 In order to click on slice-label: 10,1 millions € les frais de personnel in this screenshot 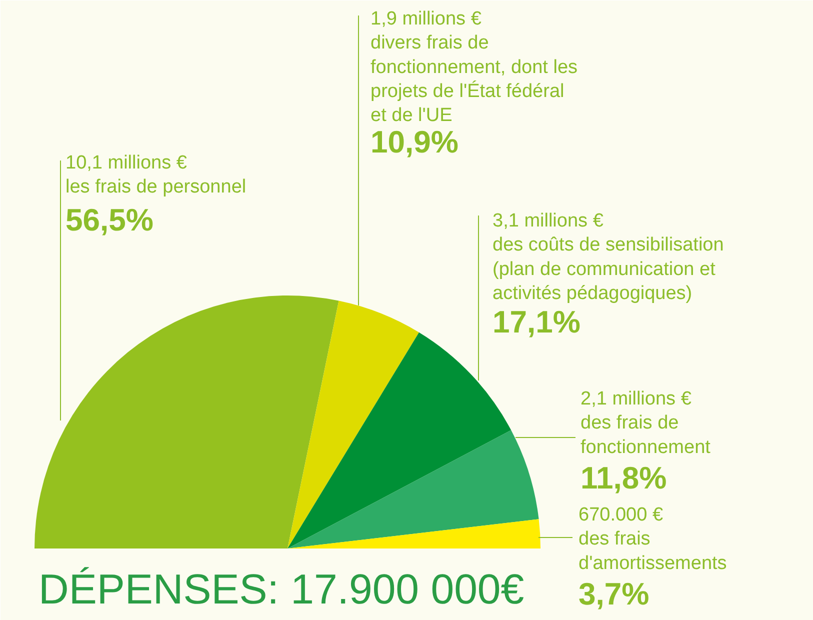, I will do `click(156, 175)`.